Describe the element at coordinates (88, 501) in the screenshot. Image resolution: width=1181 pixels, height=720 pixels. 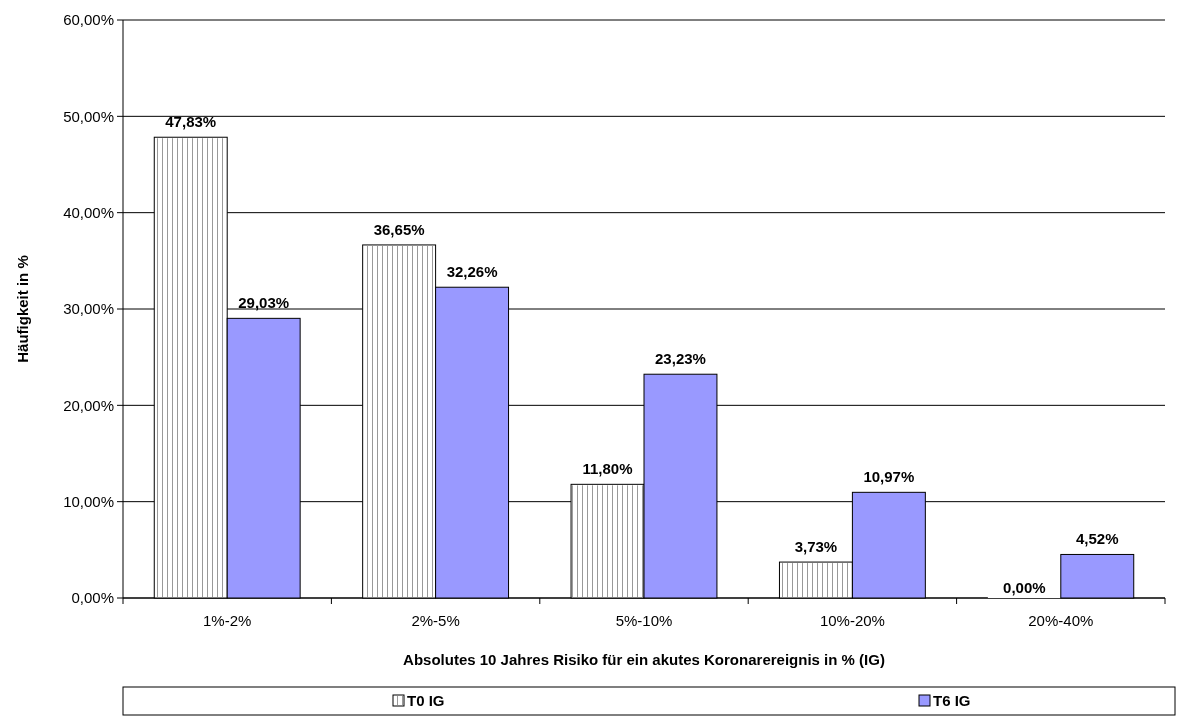
I see `y-tick-label: 10,00%` at that location.